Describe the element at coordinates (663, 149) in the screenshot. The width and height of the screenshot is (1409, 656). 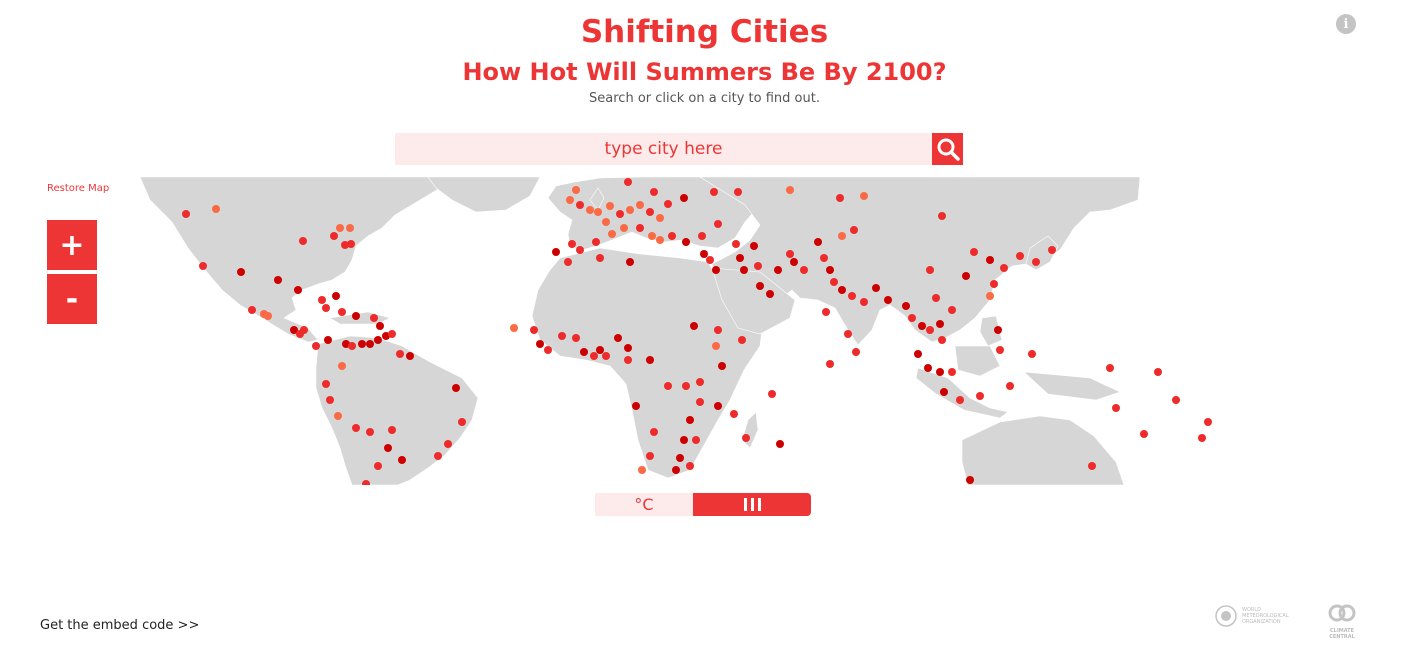
I see `search-input` at that location.